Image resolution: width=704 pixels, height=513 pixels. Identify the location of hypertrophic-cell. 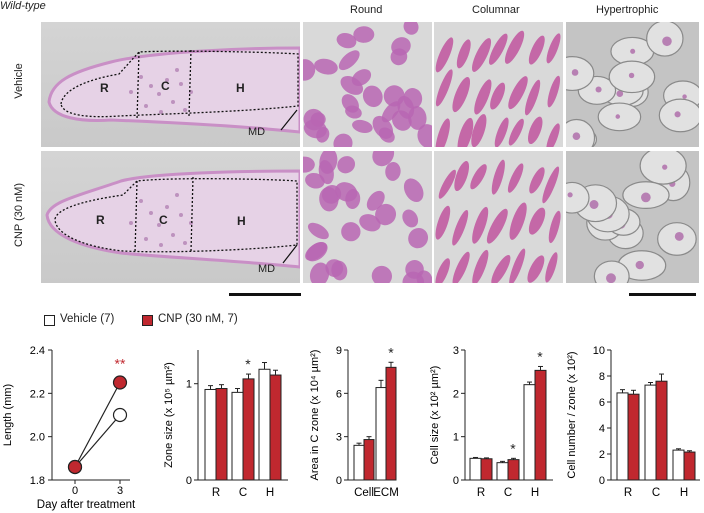
(611, 271).